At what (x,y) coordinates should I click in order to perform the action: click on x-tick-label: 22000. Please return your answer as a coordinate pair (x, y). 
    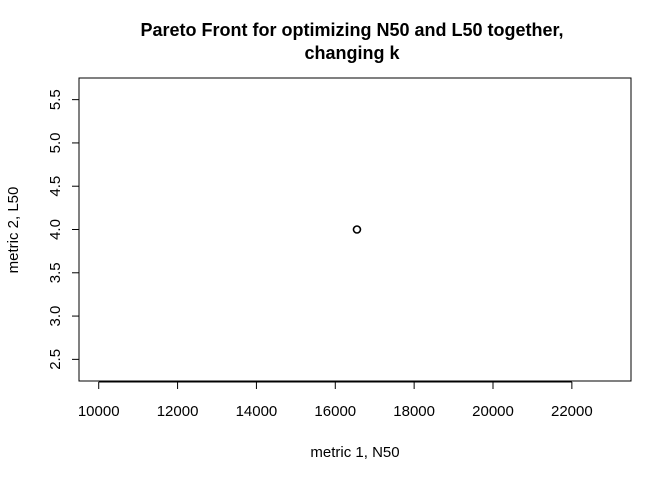
    Looking at the image, I should click on (572, 411).